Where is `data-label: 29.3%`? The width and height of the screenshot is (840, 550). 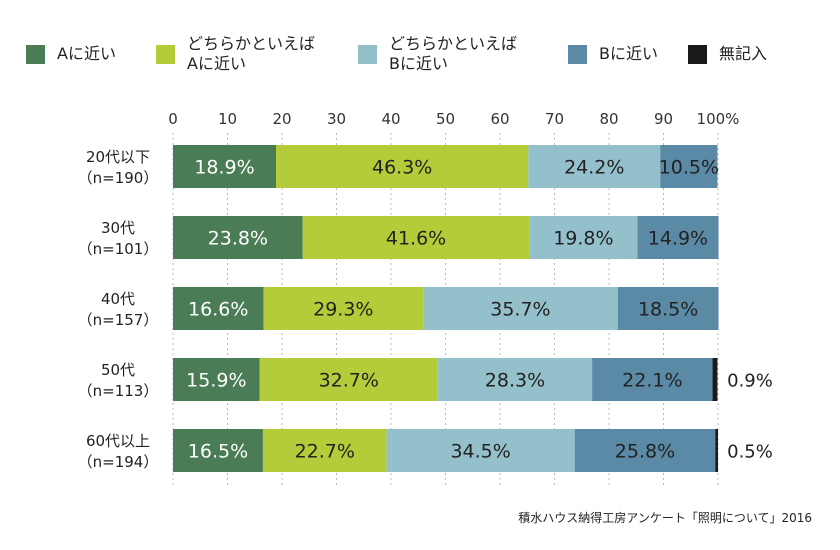 data-label: 29.3% is located at coordinates (343, 310).